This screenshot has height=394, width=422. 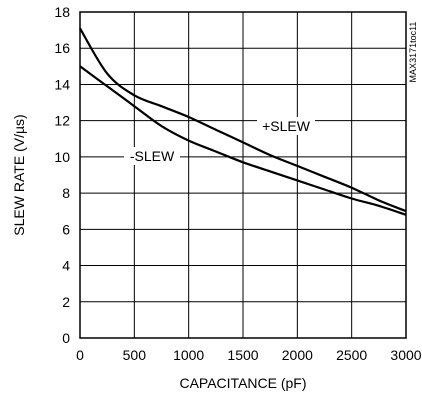 I want to click on series-label-plus-slew-text: +SLEW, so click(x=286, y=126).